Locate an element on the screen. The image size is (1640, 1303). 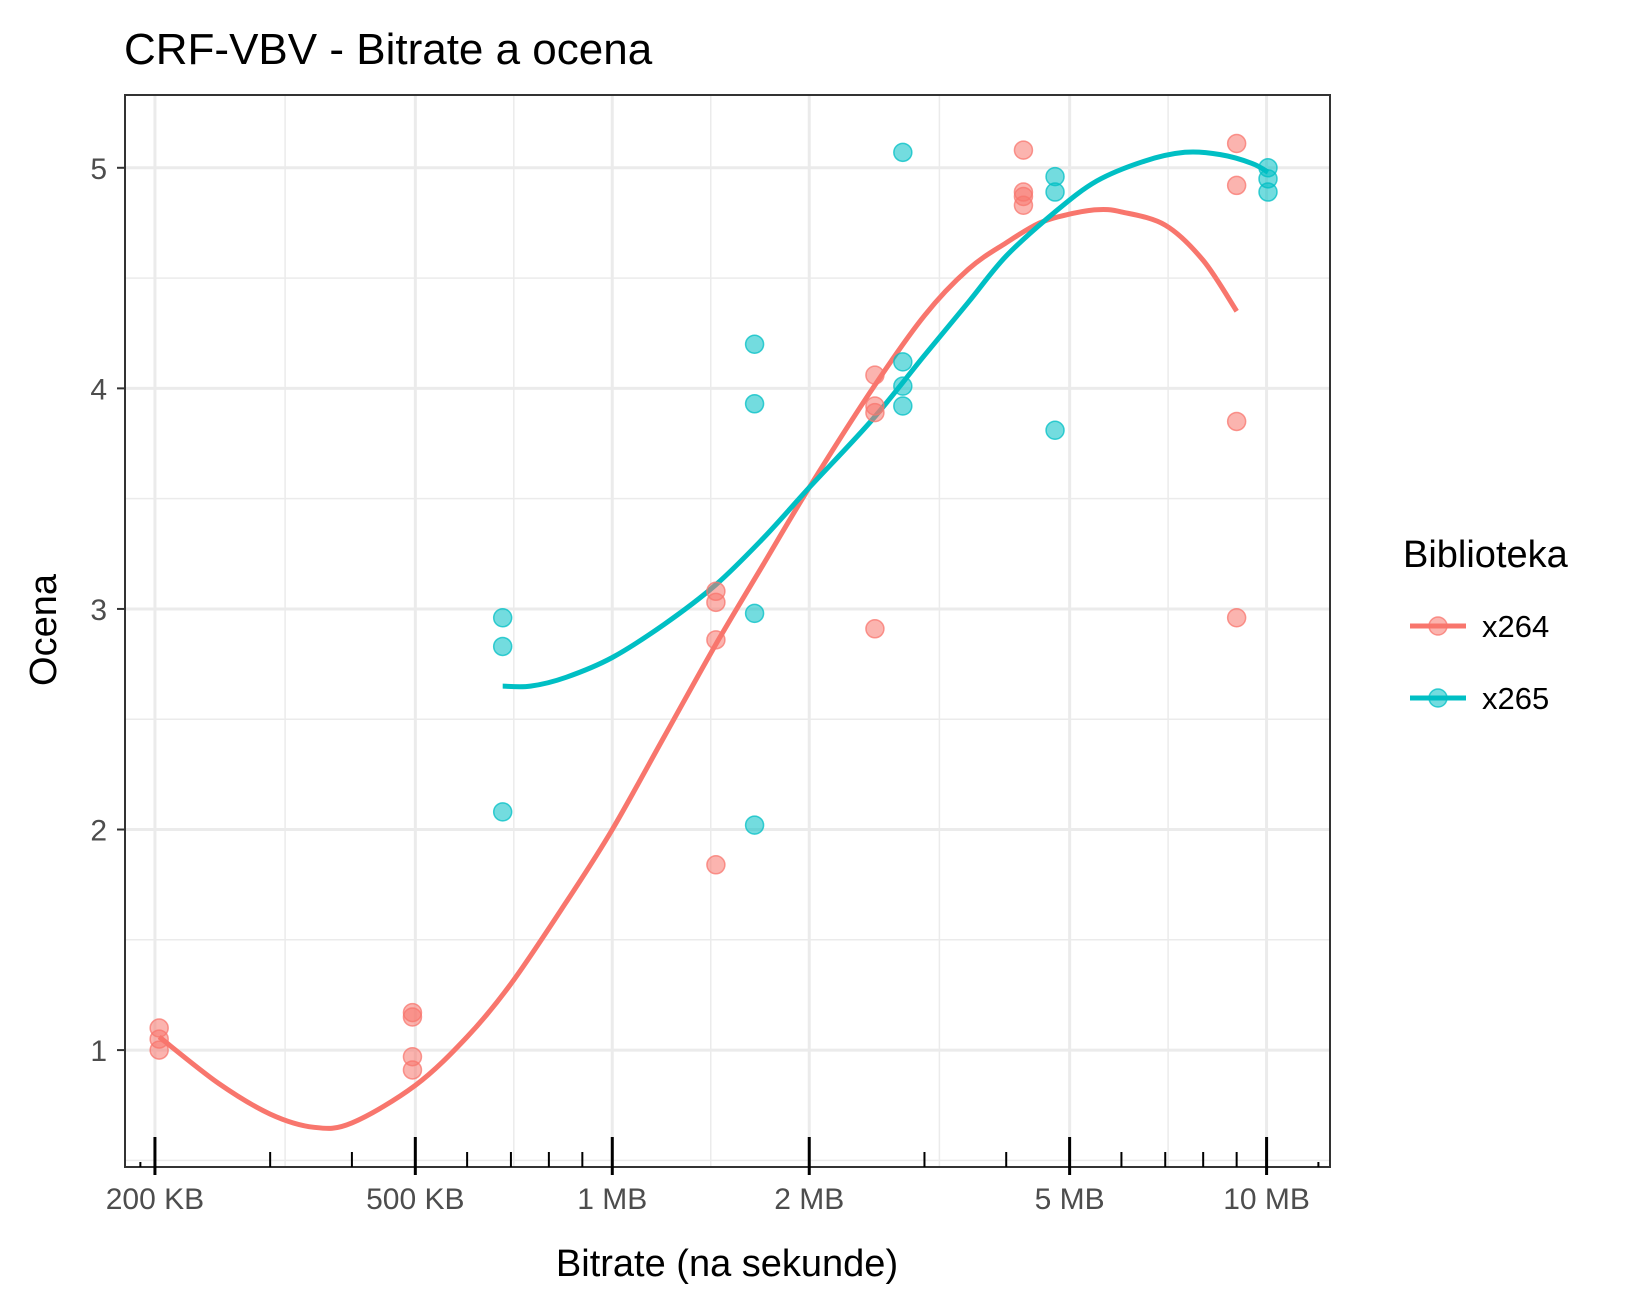
y-tick-label: 5 is located at coordinates (98, 169).